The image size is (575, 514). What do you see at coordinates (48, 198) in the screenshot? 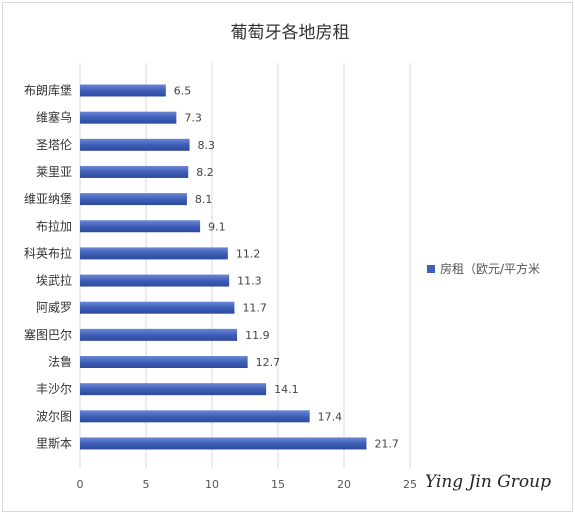
I see `category-label: 维亚纳堡` at bounding box center [48, 198].